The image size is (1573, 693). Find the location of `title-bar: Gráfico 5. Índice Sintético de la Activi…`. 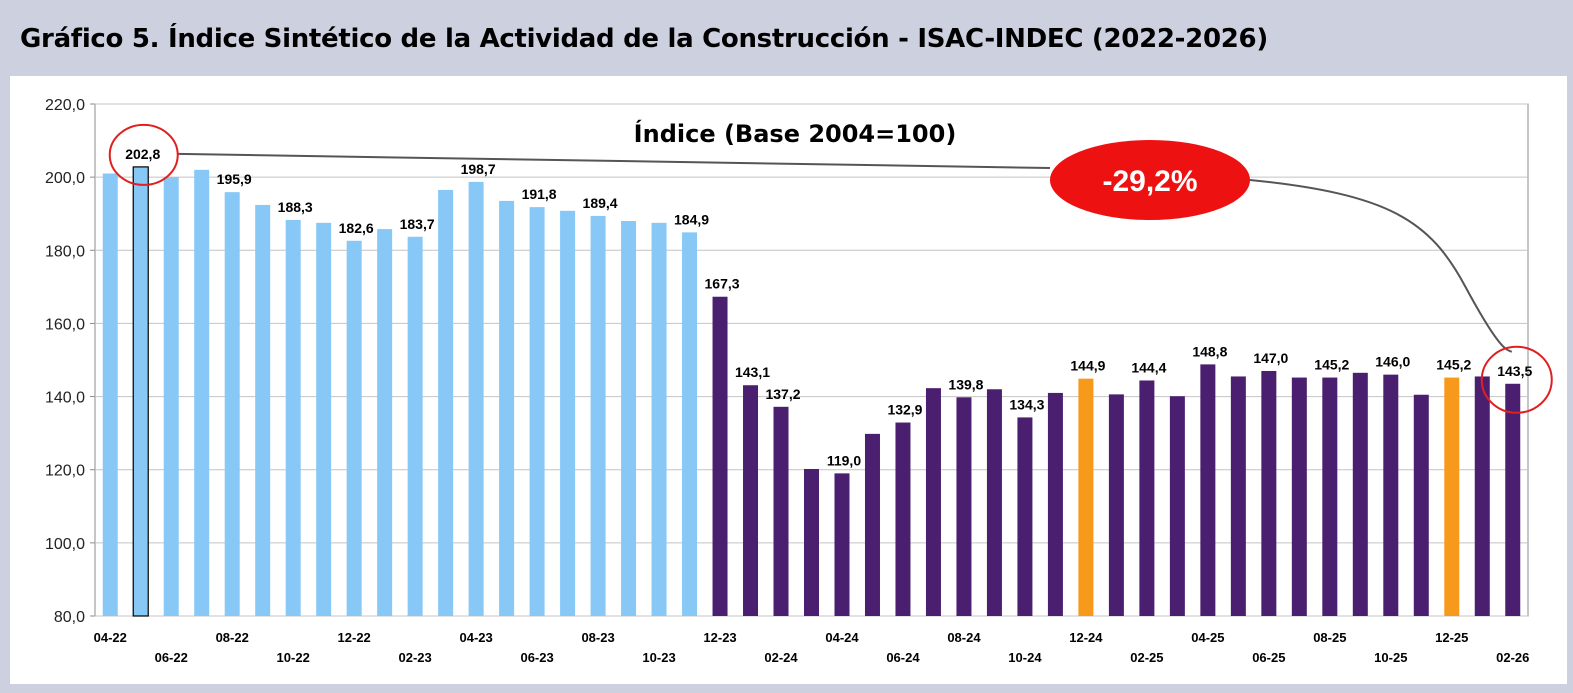

title-bar: Gráfico 5. Índice Sintético de la Activi… is located at coordinates (786, 38).